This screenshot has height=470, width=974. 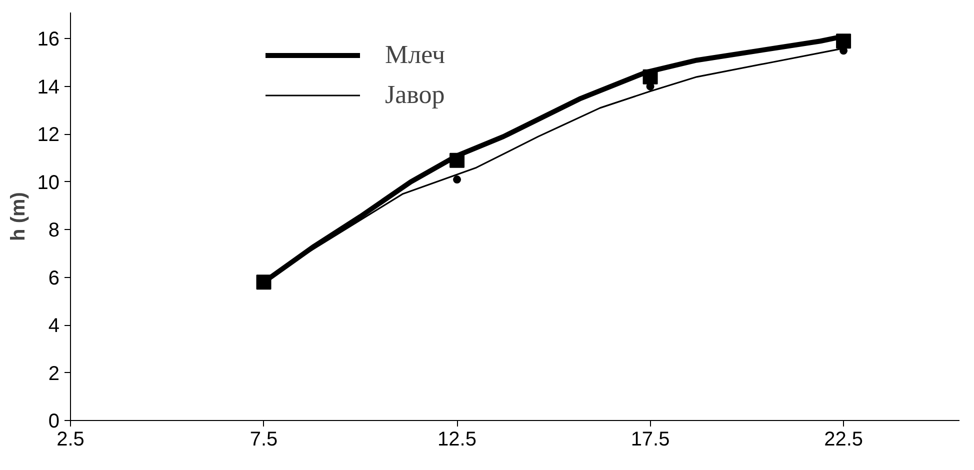 I want to click on legend-label: Јавор, so click(x=415, y=95).